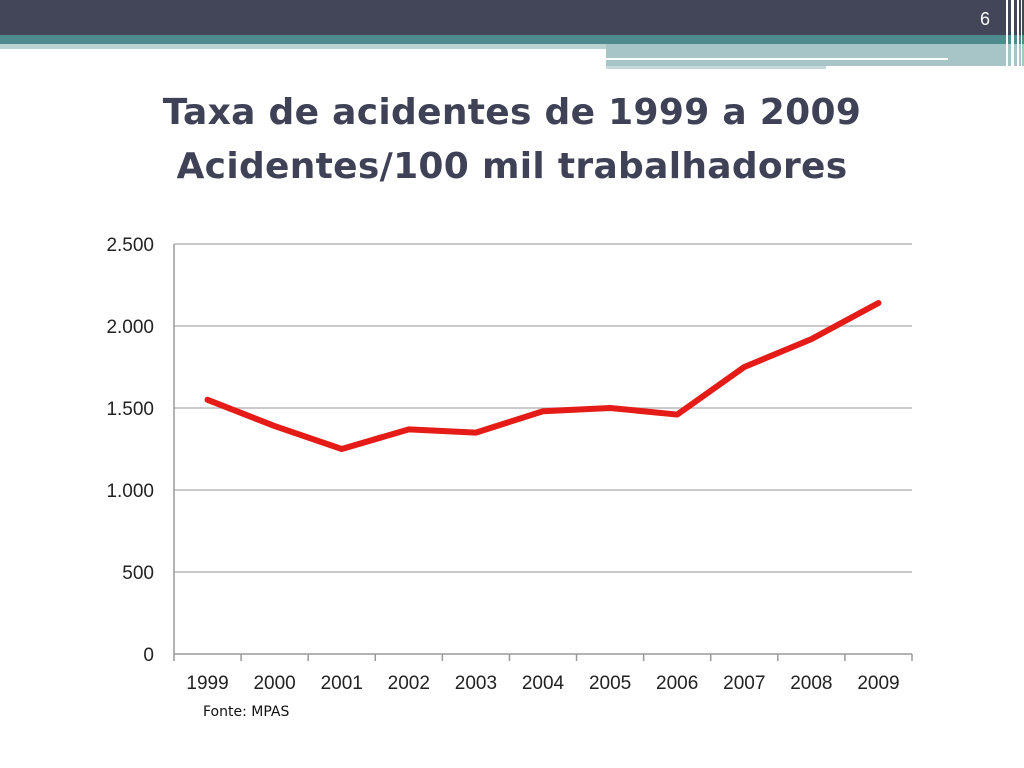  Describe the element at coordinates (512, 17) in the screenshot. I see `header-band-dark` at that location.